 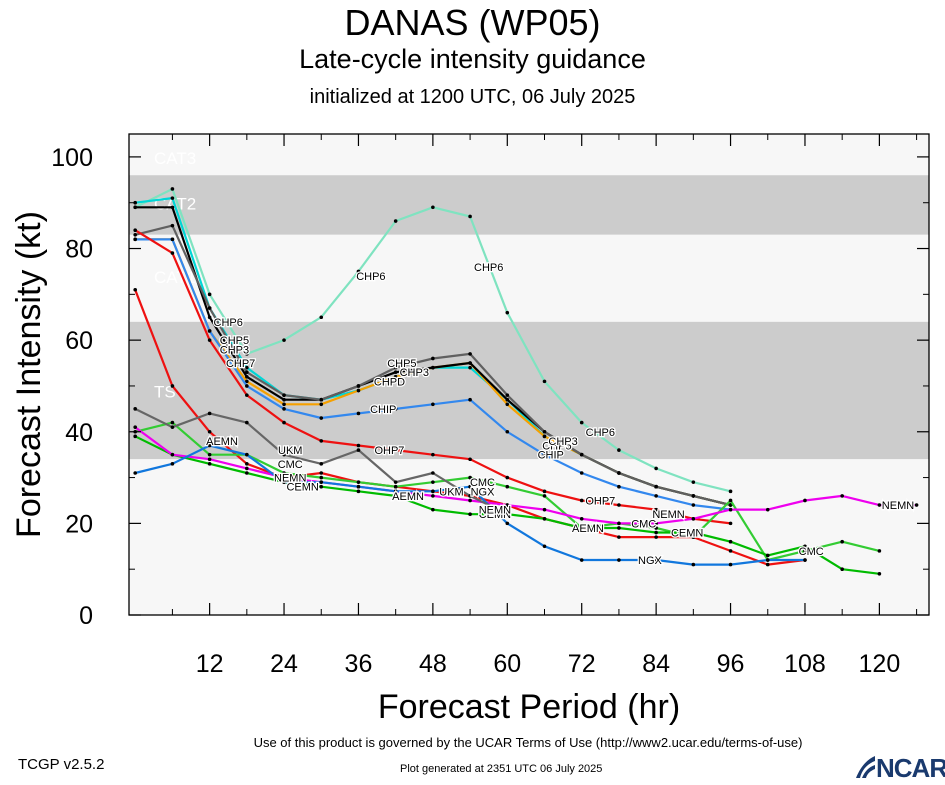 What do you see at coordinates (656, 664) in the screenshot?
I see `x-tick-label: 84` at bounding box center [656, 664].